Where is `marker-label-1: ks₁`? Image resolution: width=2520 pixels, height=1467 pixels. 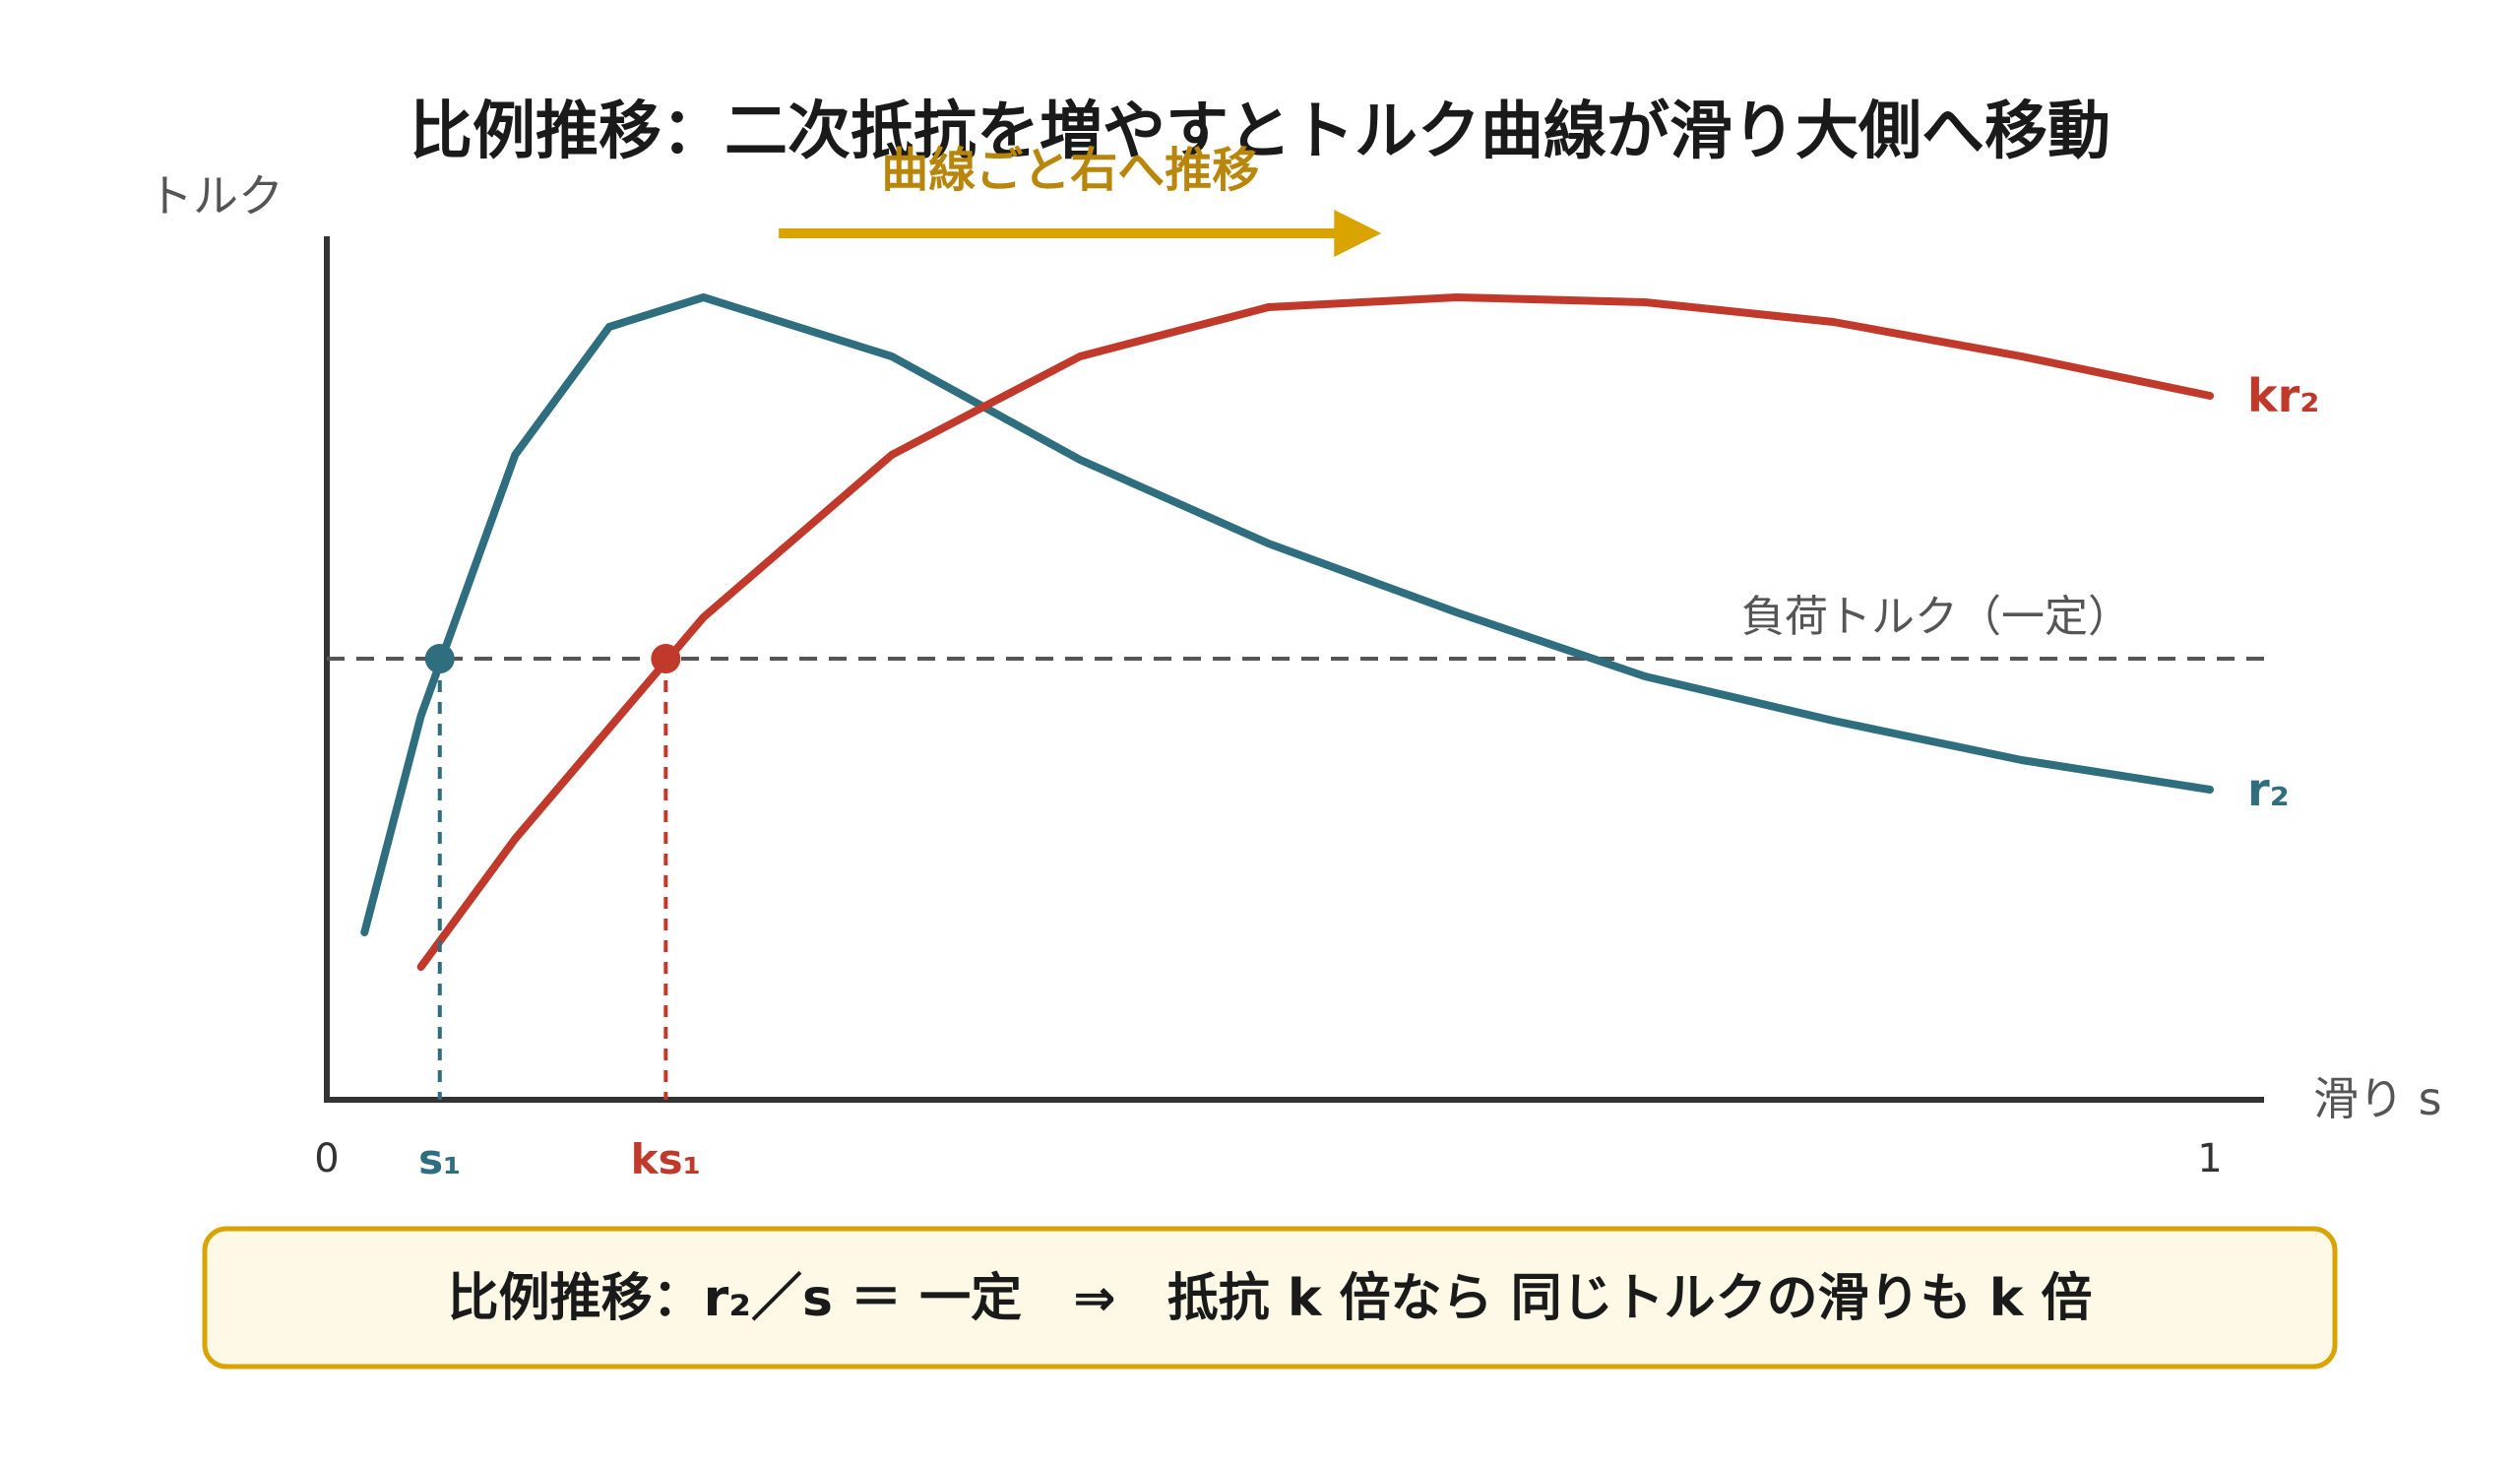
marker-label-1: ks₁ is located at coordinates (666, 1159).